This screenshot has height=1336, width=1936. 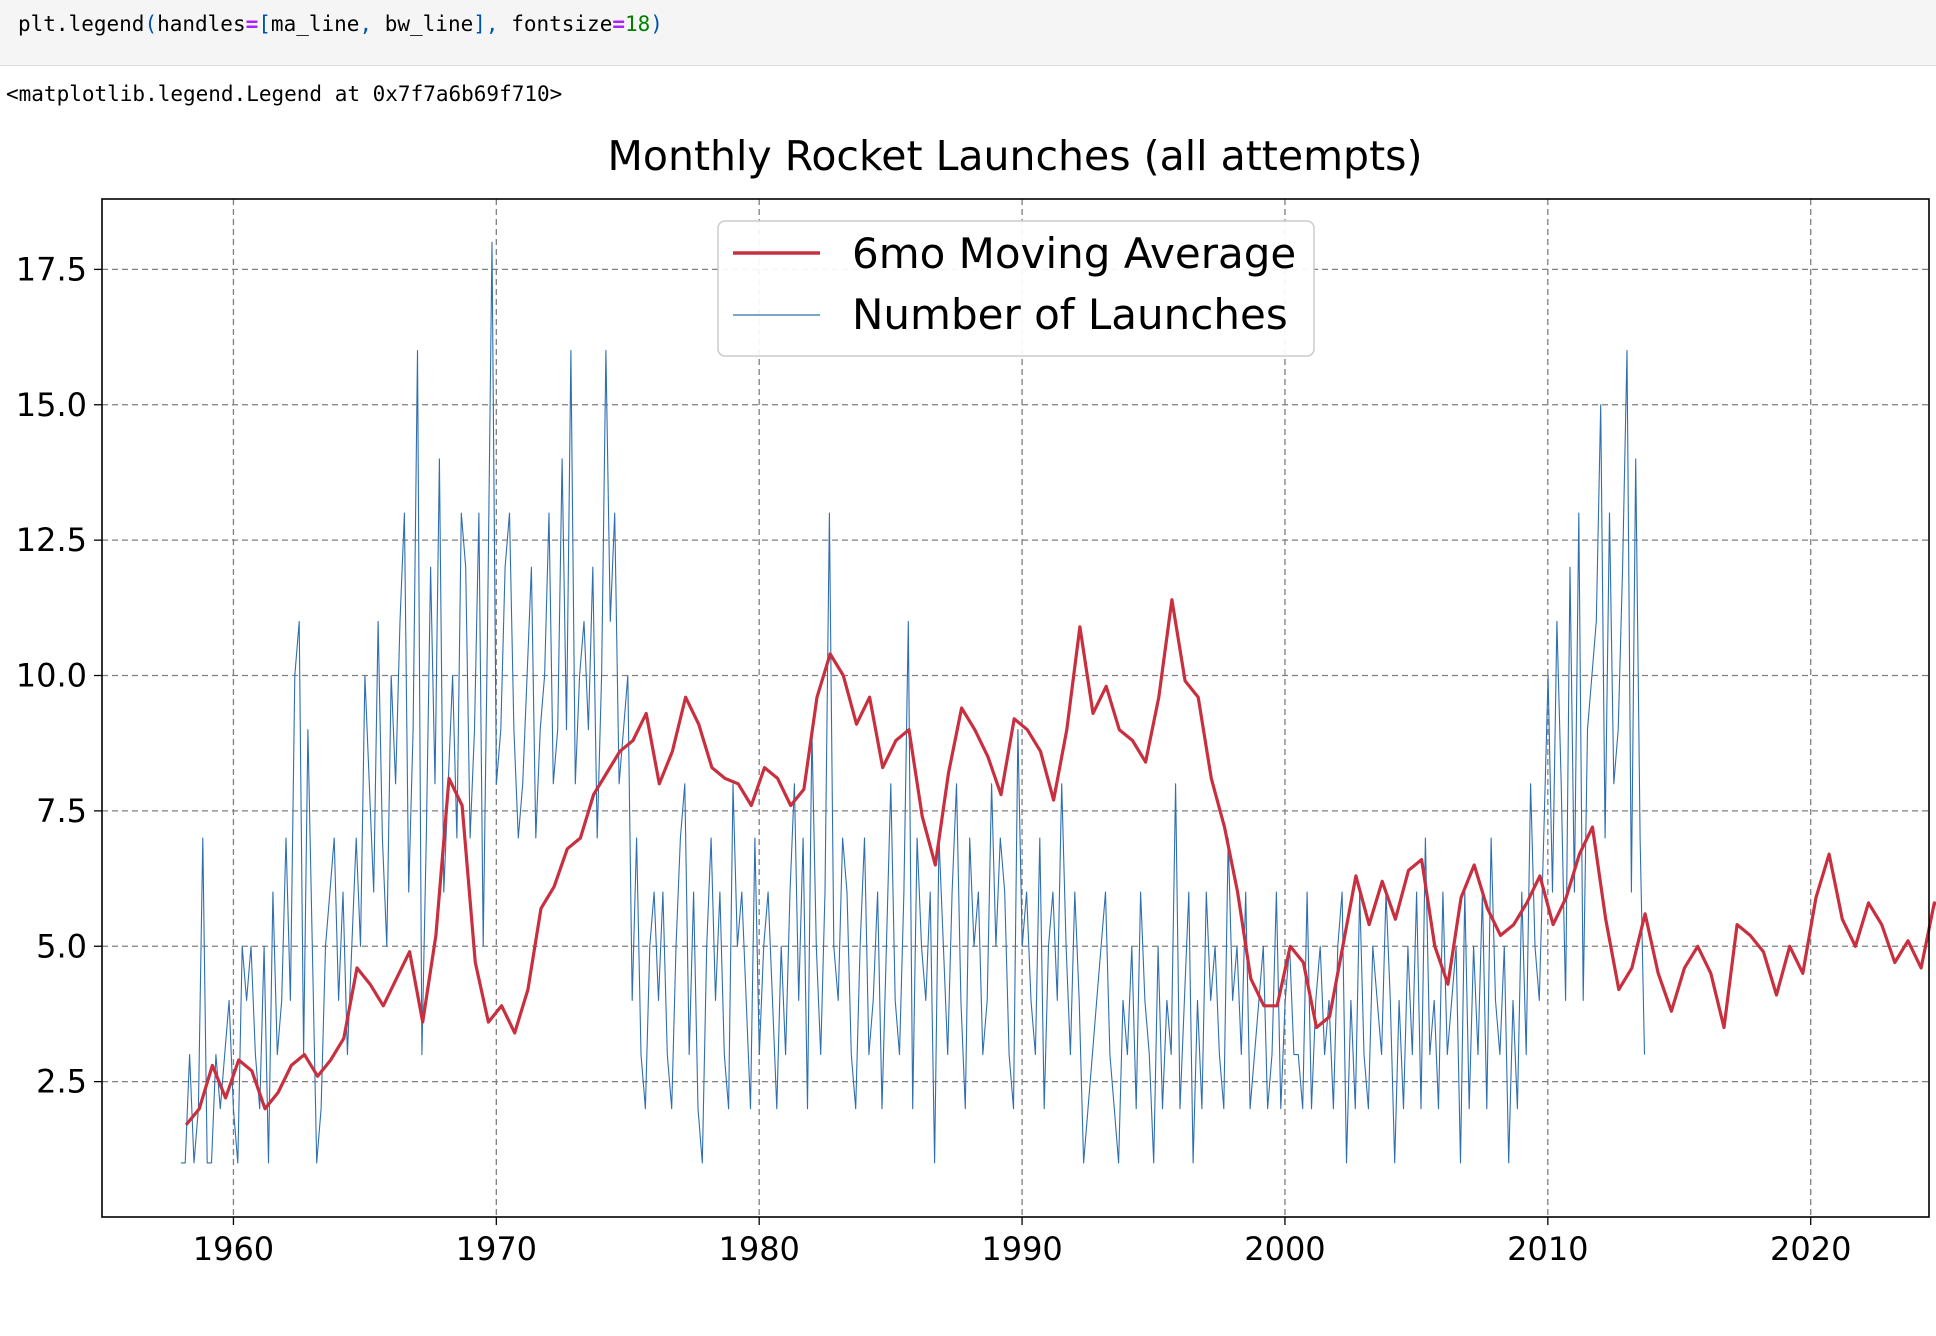 I want to click on chart-title: Monthly Rocket Launches (all attempts), so click(x=1015, y=156).